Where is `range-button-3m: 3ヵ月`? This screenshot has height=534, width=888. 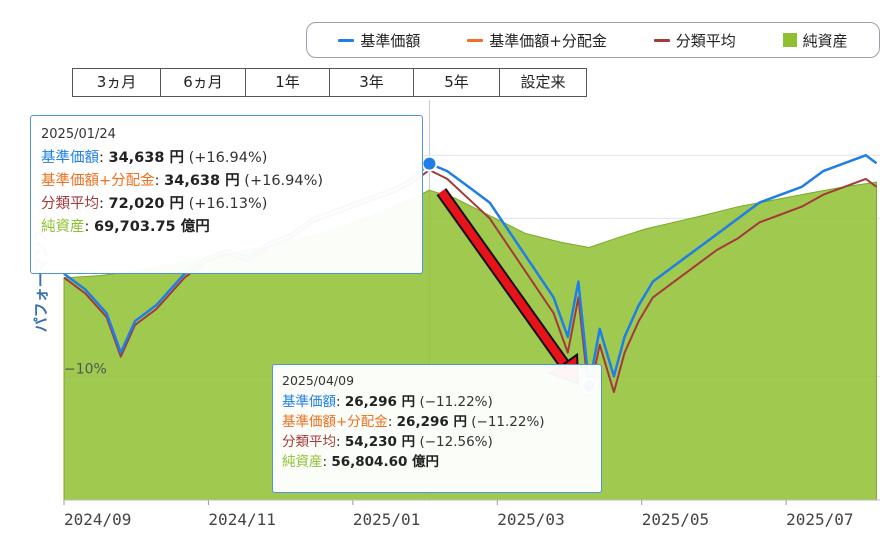
range-button-3m: 3ヵ月 is located at coordinates (117, 82).